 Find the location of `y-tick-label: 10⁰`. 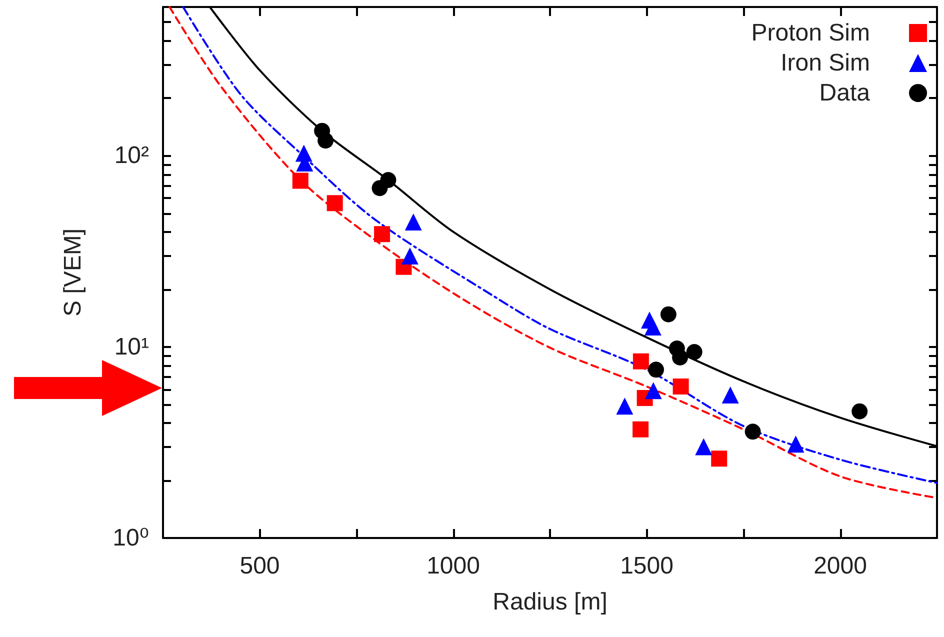

y-tick-label: 10⁰ is located at coordinates (130, 538).